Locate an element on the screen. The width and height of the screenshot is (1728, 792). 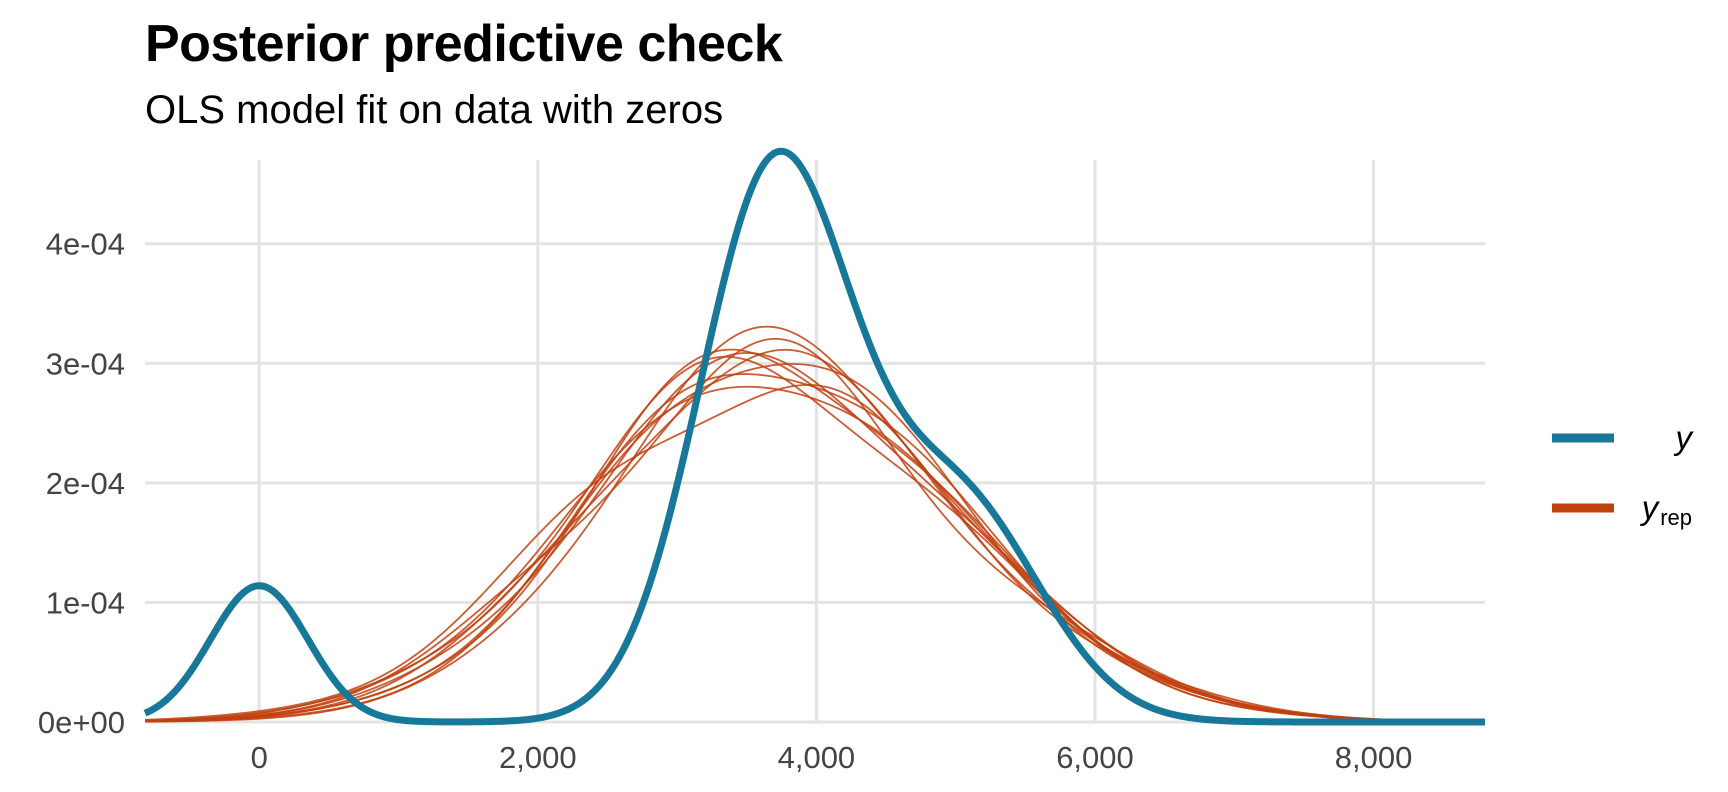
x-tick-label: 4,000 is located at coordinates (817, 757).